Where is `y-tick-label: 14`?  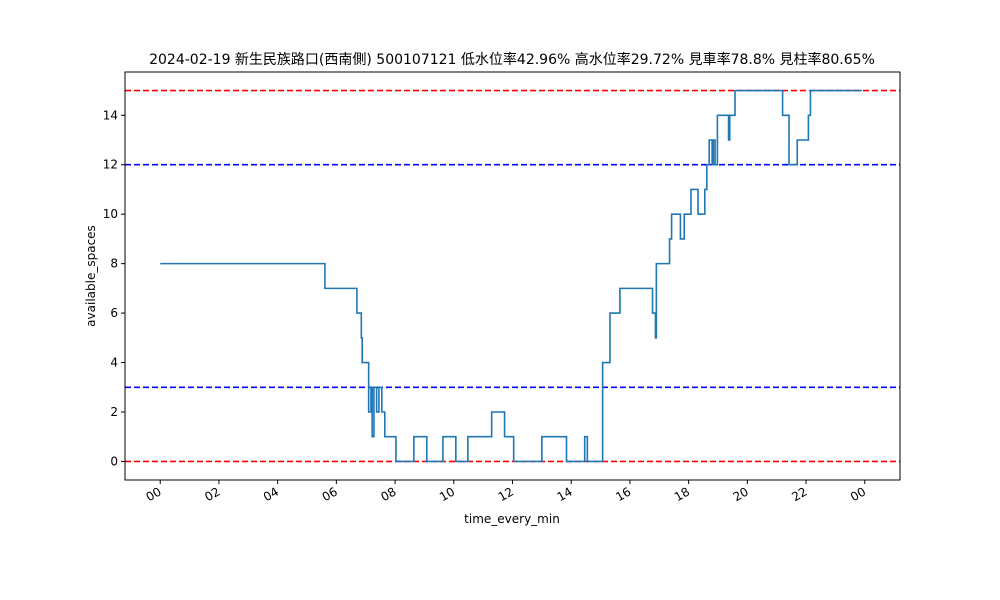
y-tick-label: 14 is located at coordinates (110, 115).